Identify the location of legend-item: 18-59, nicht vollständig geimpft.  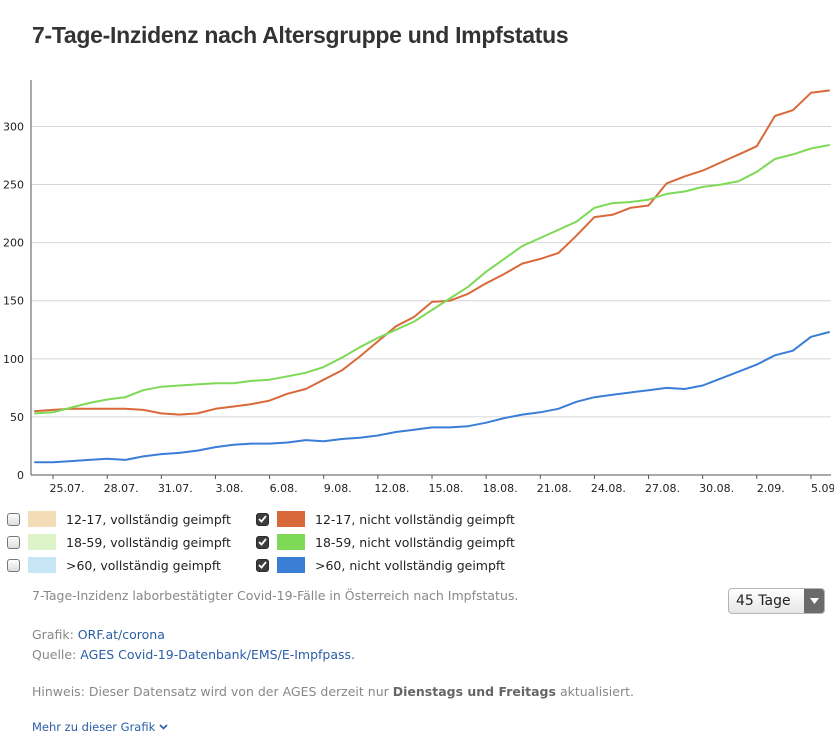
(385, 542).